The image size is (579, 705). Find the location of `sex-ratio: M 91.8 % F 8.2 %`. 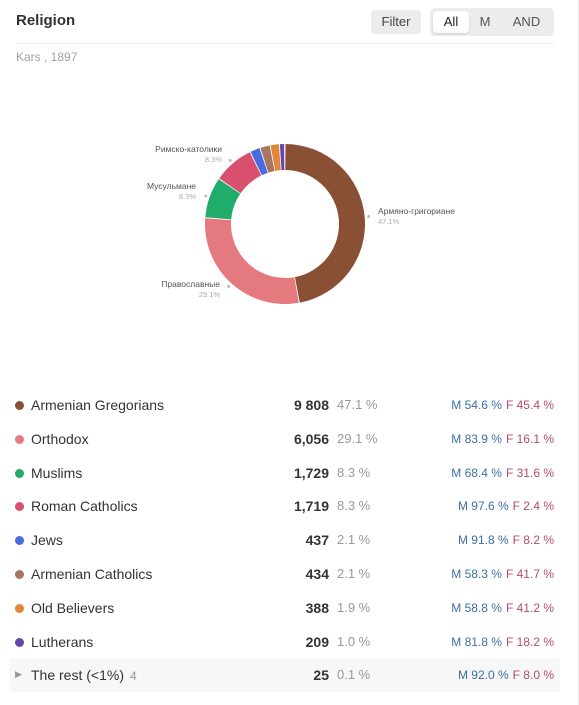

sex-ratio: M 91.8 % F 8.2 % is located at coordinates (506, 540).